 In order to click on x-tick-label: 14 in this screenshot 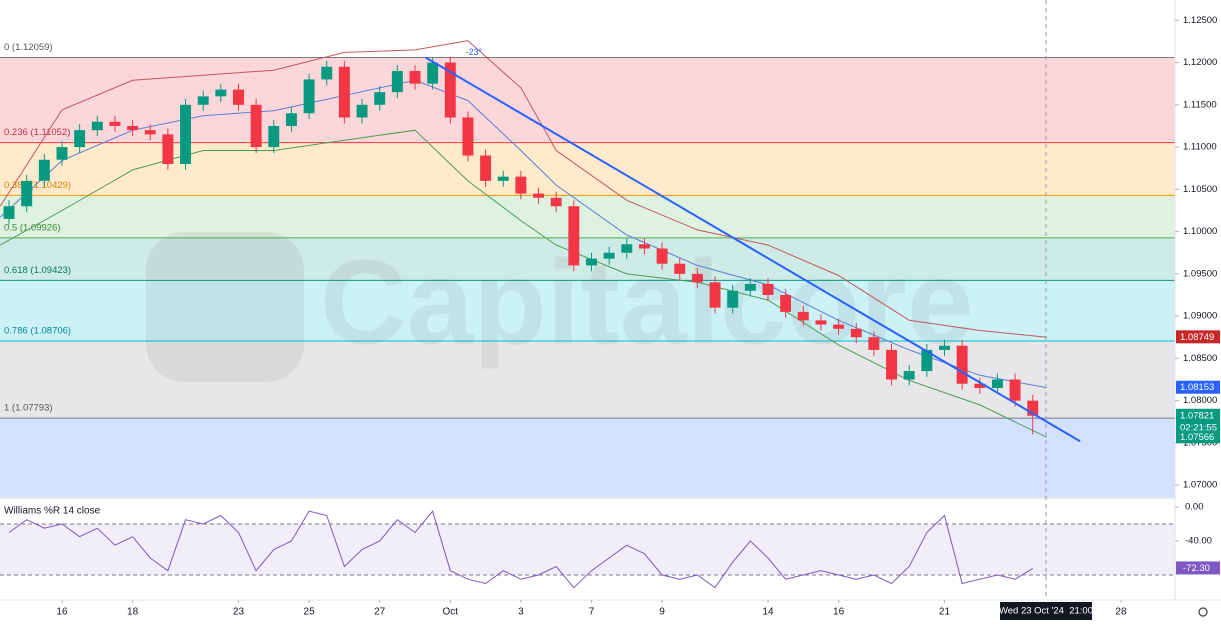, I will do `click(768, 612)`.